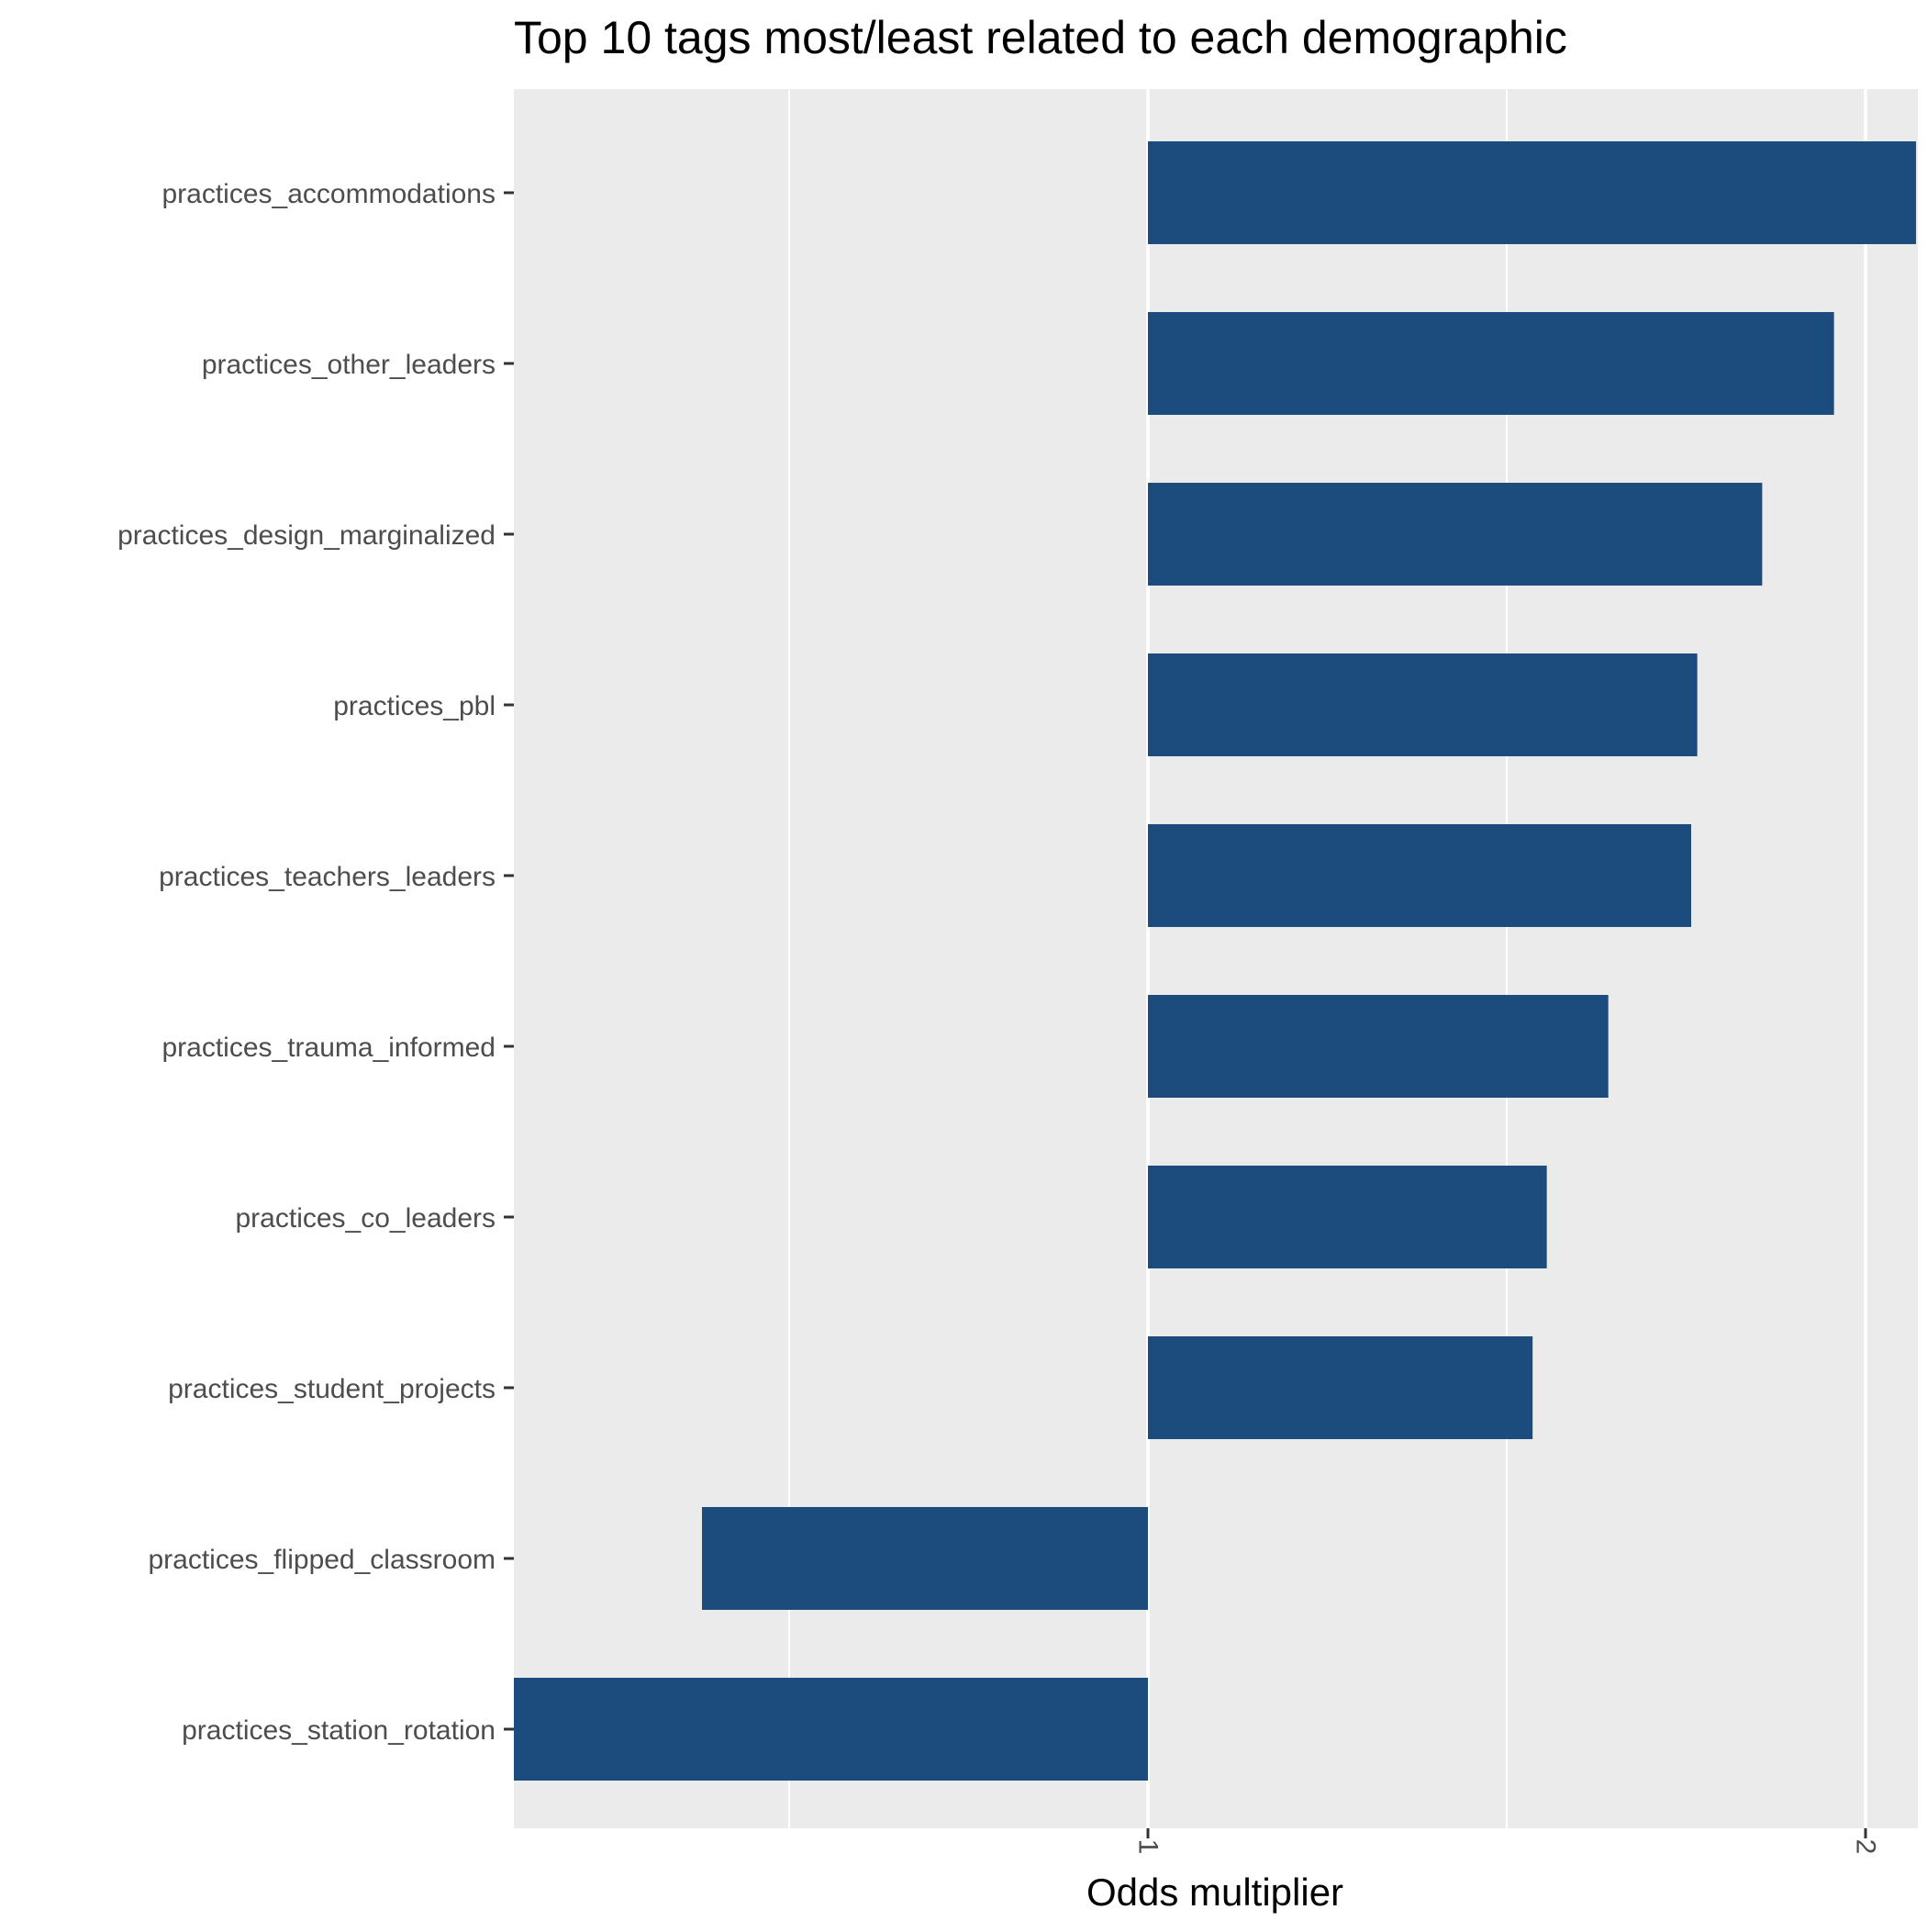  What do you see at coordinates (1148, 1847) in the screenshot?
I see `x-tick-label: 1` at bounding box center [1148, 1847].